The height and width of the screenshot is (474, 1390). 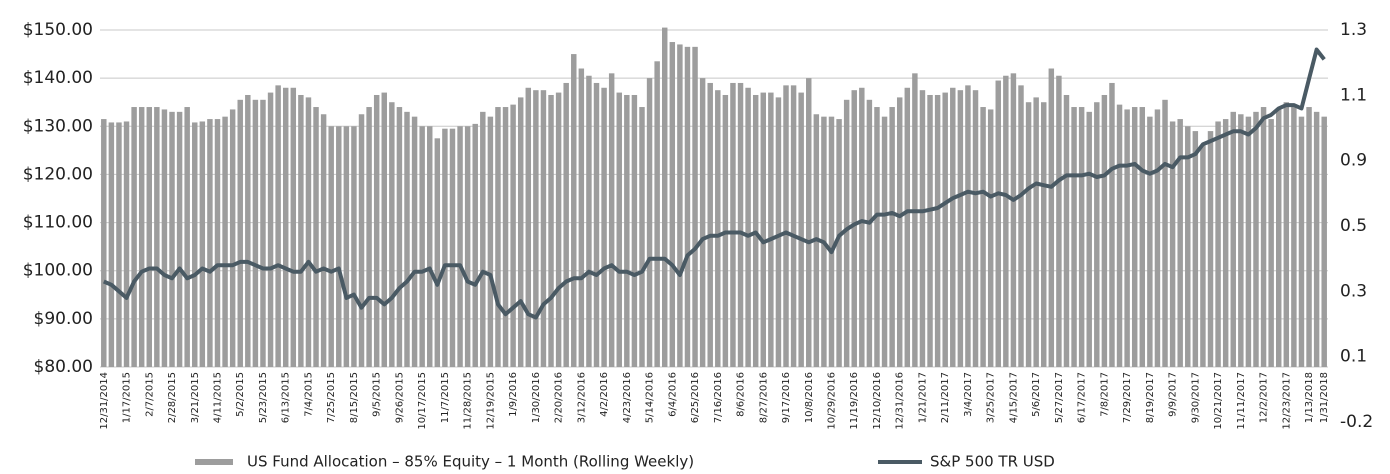 I want to click on x-tick-label: 1/13/2018, so click(x=1309, y=397).